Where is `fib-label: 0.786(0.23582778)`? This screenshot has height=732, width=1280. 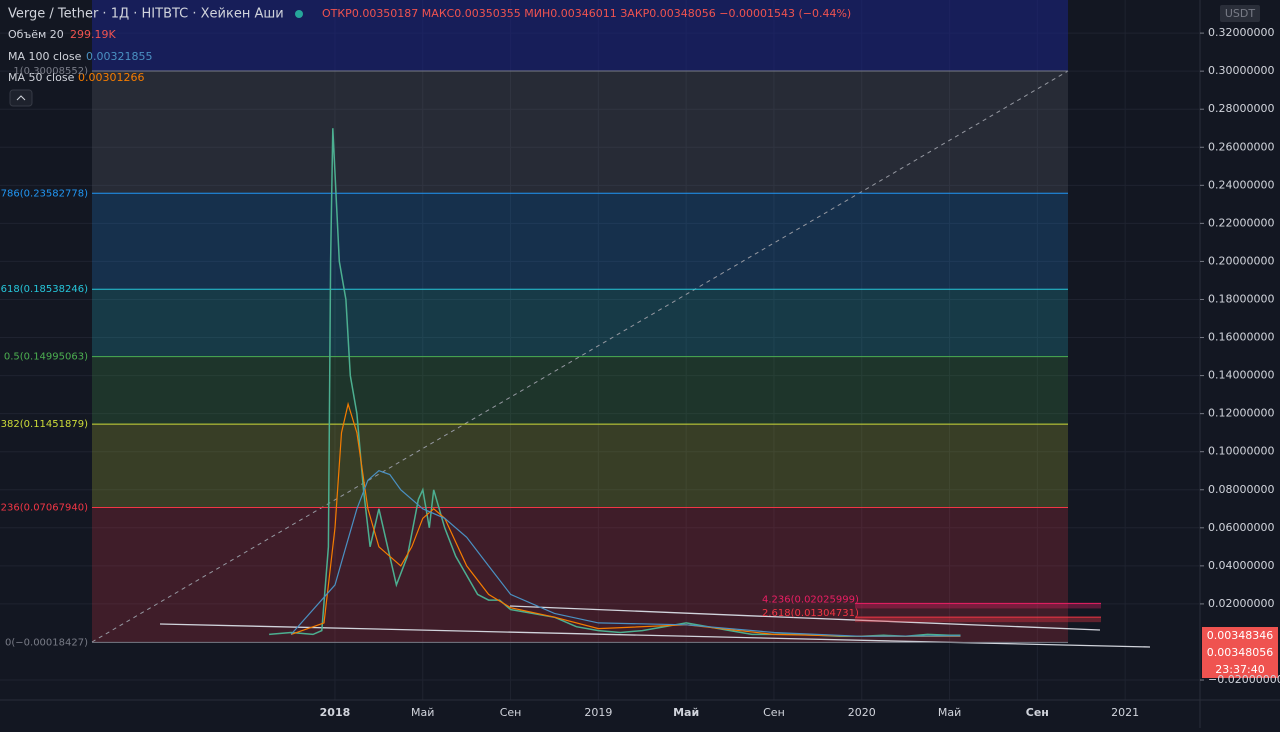 fib-label: 0.786(0.23582778) is located at coordinates (44, 193).